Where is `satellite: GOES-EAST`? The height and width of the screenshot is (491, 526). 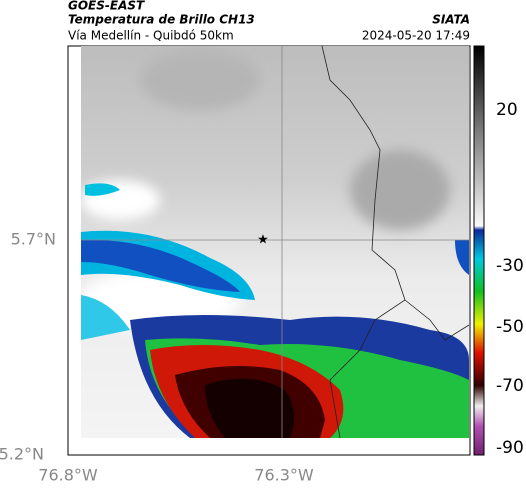
satellite: GOES-EAST is located at coordinates (106, 6).